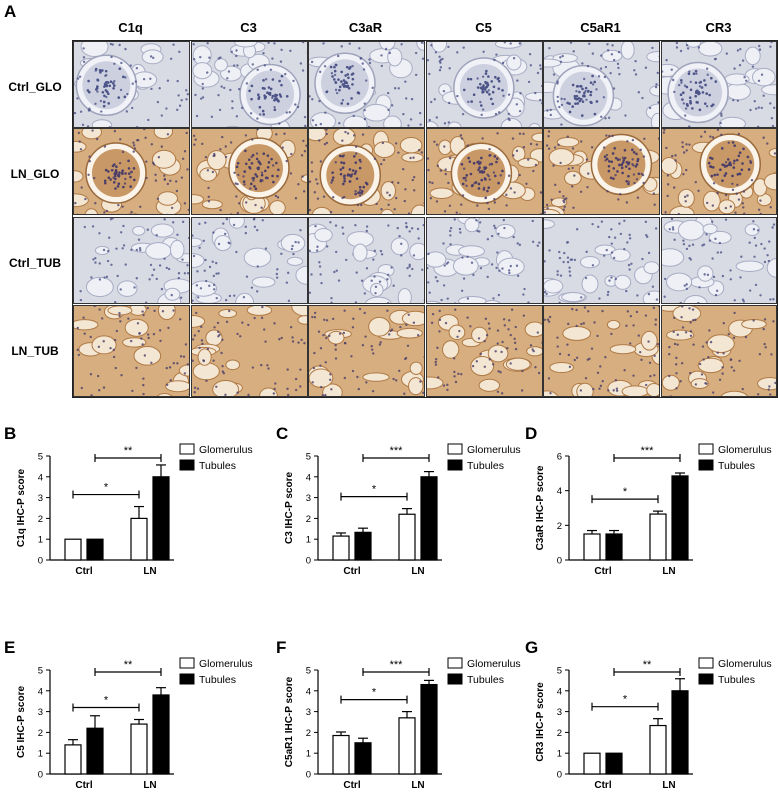 This screenshot has height=802, width=778. I want to click on micrograph-ln-glo-c5ar1, so click(601, 171).